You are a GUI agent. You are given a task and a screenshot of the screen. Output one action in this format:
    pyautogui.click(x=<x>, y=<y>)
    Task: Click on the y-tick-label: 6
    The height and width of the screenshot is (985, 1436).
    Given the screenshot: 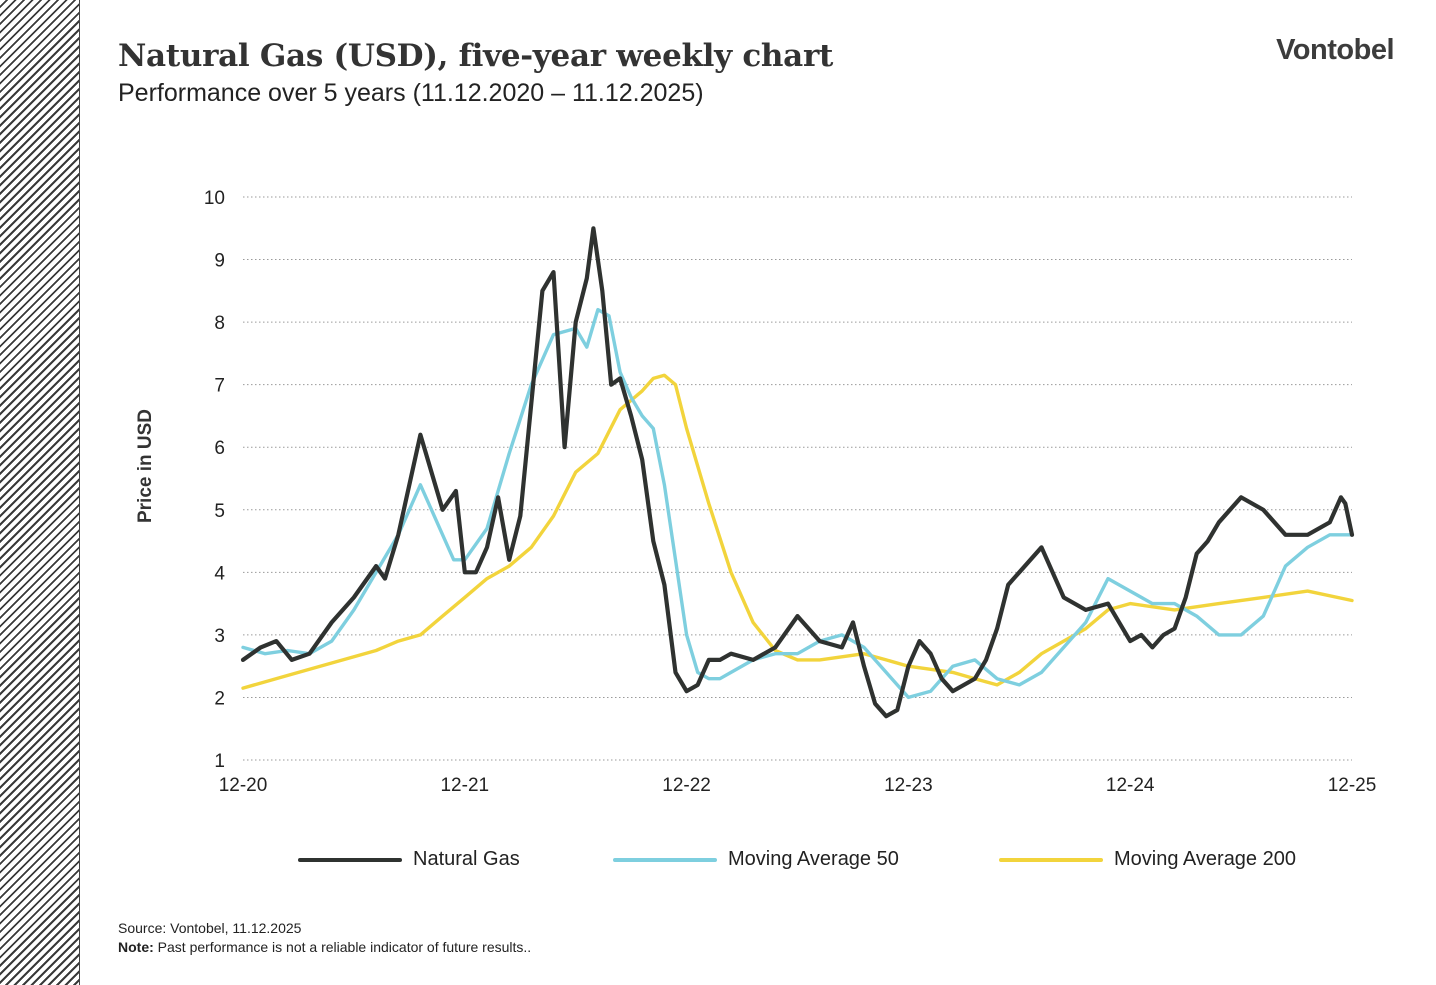 What is the action you would take?
    pyautogui.click(x=219, y=448)
    